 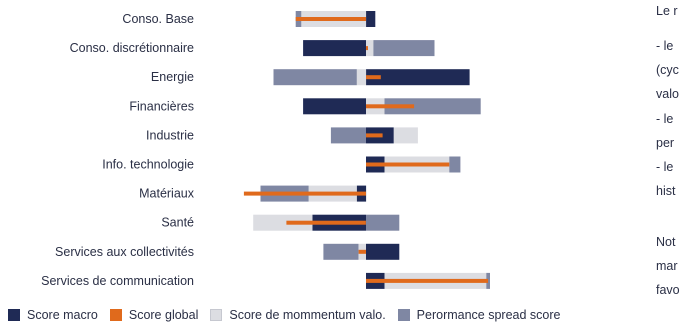 I want to click on legend-item-score-momentum: Score de mommentum valo., so click(x=298, y=315).